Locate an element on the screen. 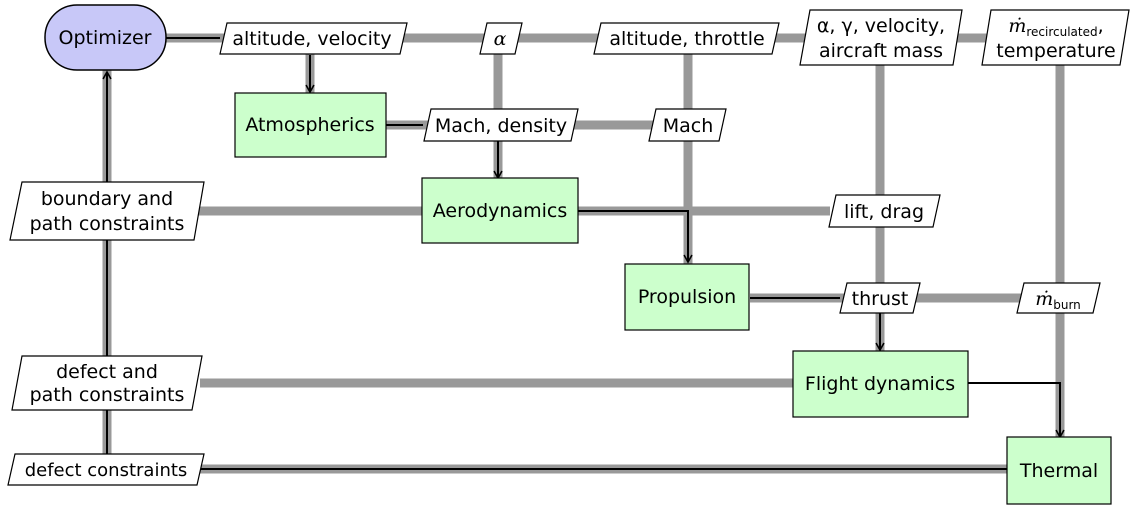 The image size is (1140, 509). atmospherics-node: Atmospherics is located at coordinates (310, 125).